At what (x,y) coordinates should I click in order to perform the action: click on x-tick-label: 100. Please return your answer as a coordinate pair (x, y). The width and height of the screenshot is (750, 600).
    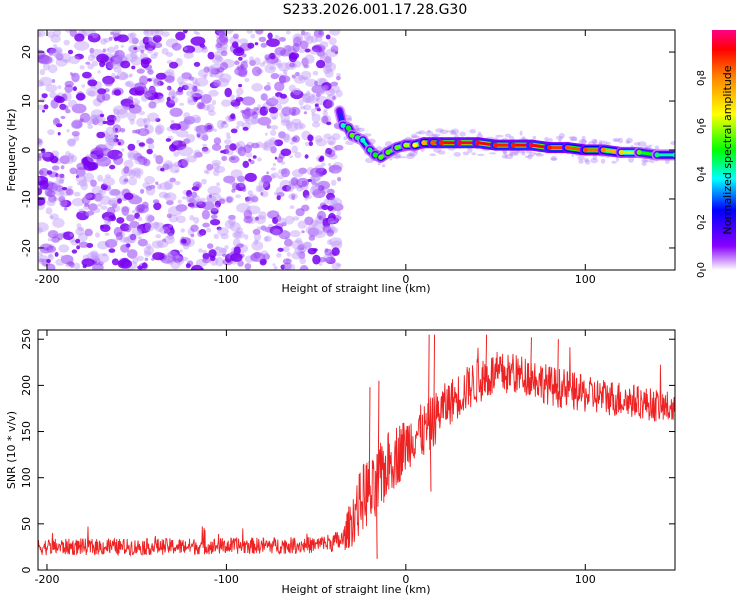
    Looking at the image, I should click on (585, 579).